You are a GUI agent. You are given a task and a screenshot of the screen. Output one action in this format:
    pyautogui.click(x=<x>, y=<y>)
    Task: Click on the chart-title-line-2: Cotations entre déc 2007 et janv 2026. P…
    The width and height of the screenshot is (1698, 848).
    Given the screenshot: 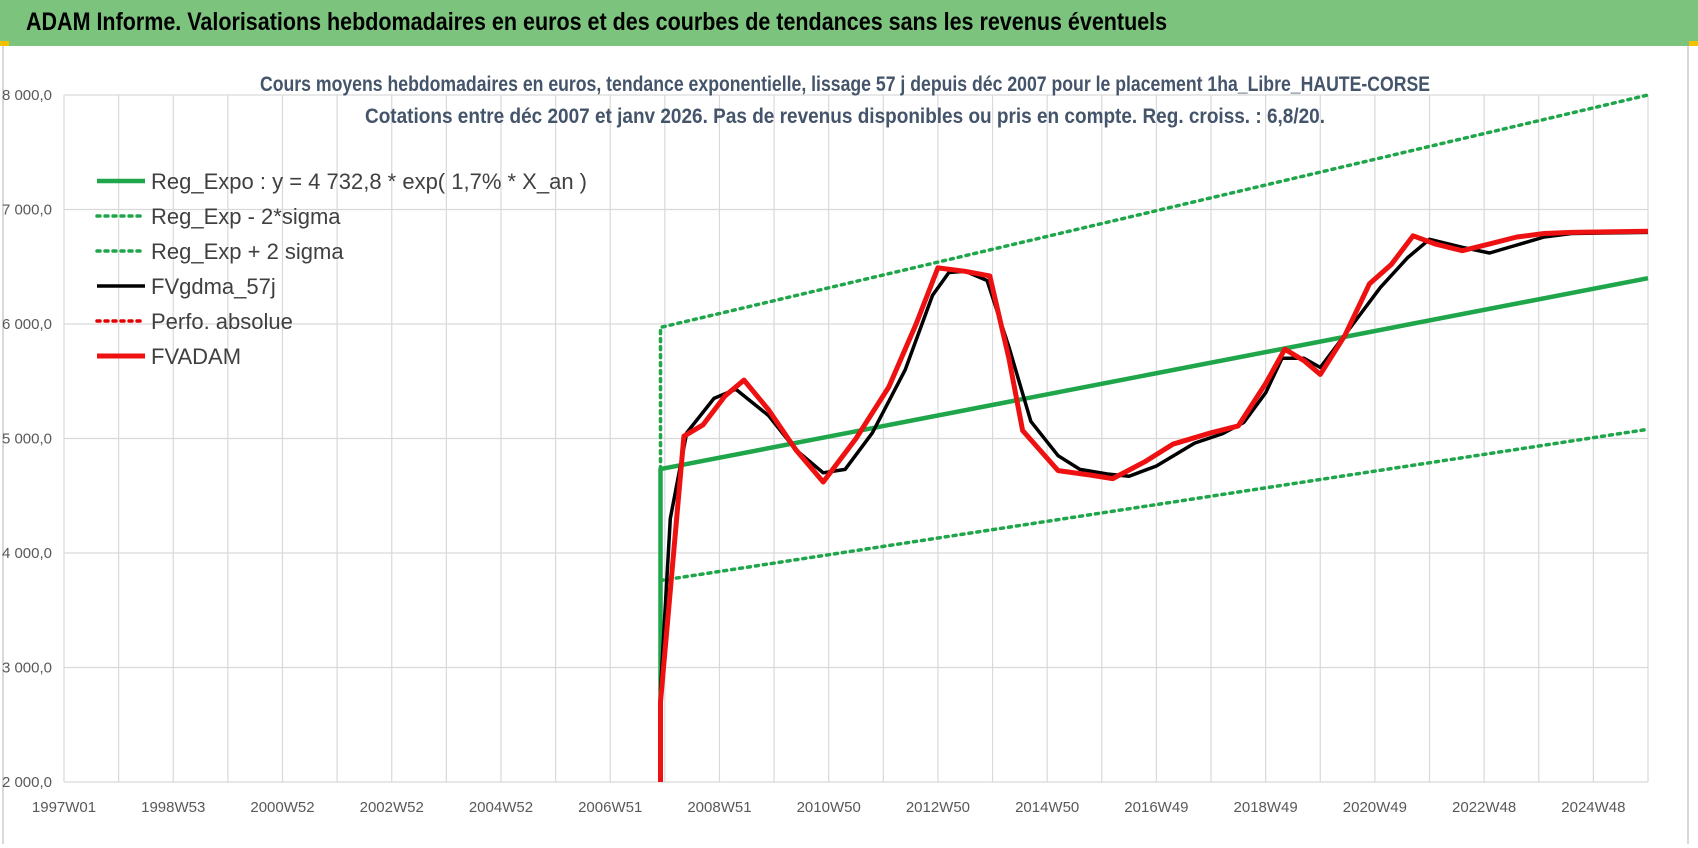 What is the action you would take?
    pyautogui.click(x=845, y=116)
    